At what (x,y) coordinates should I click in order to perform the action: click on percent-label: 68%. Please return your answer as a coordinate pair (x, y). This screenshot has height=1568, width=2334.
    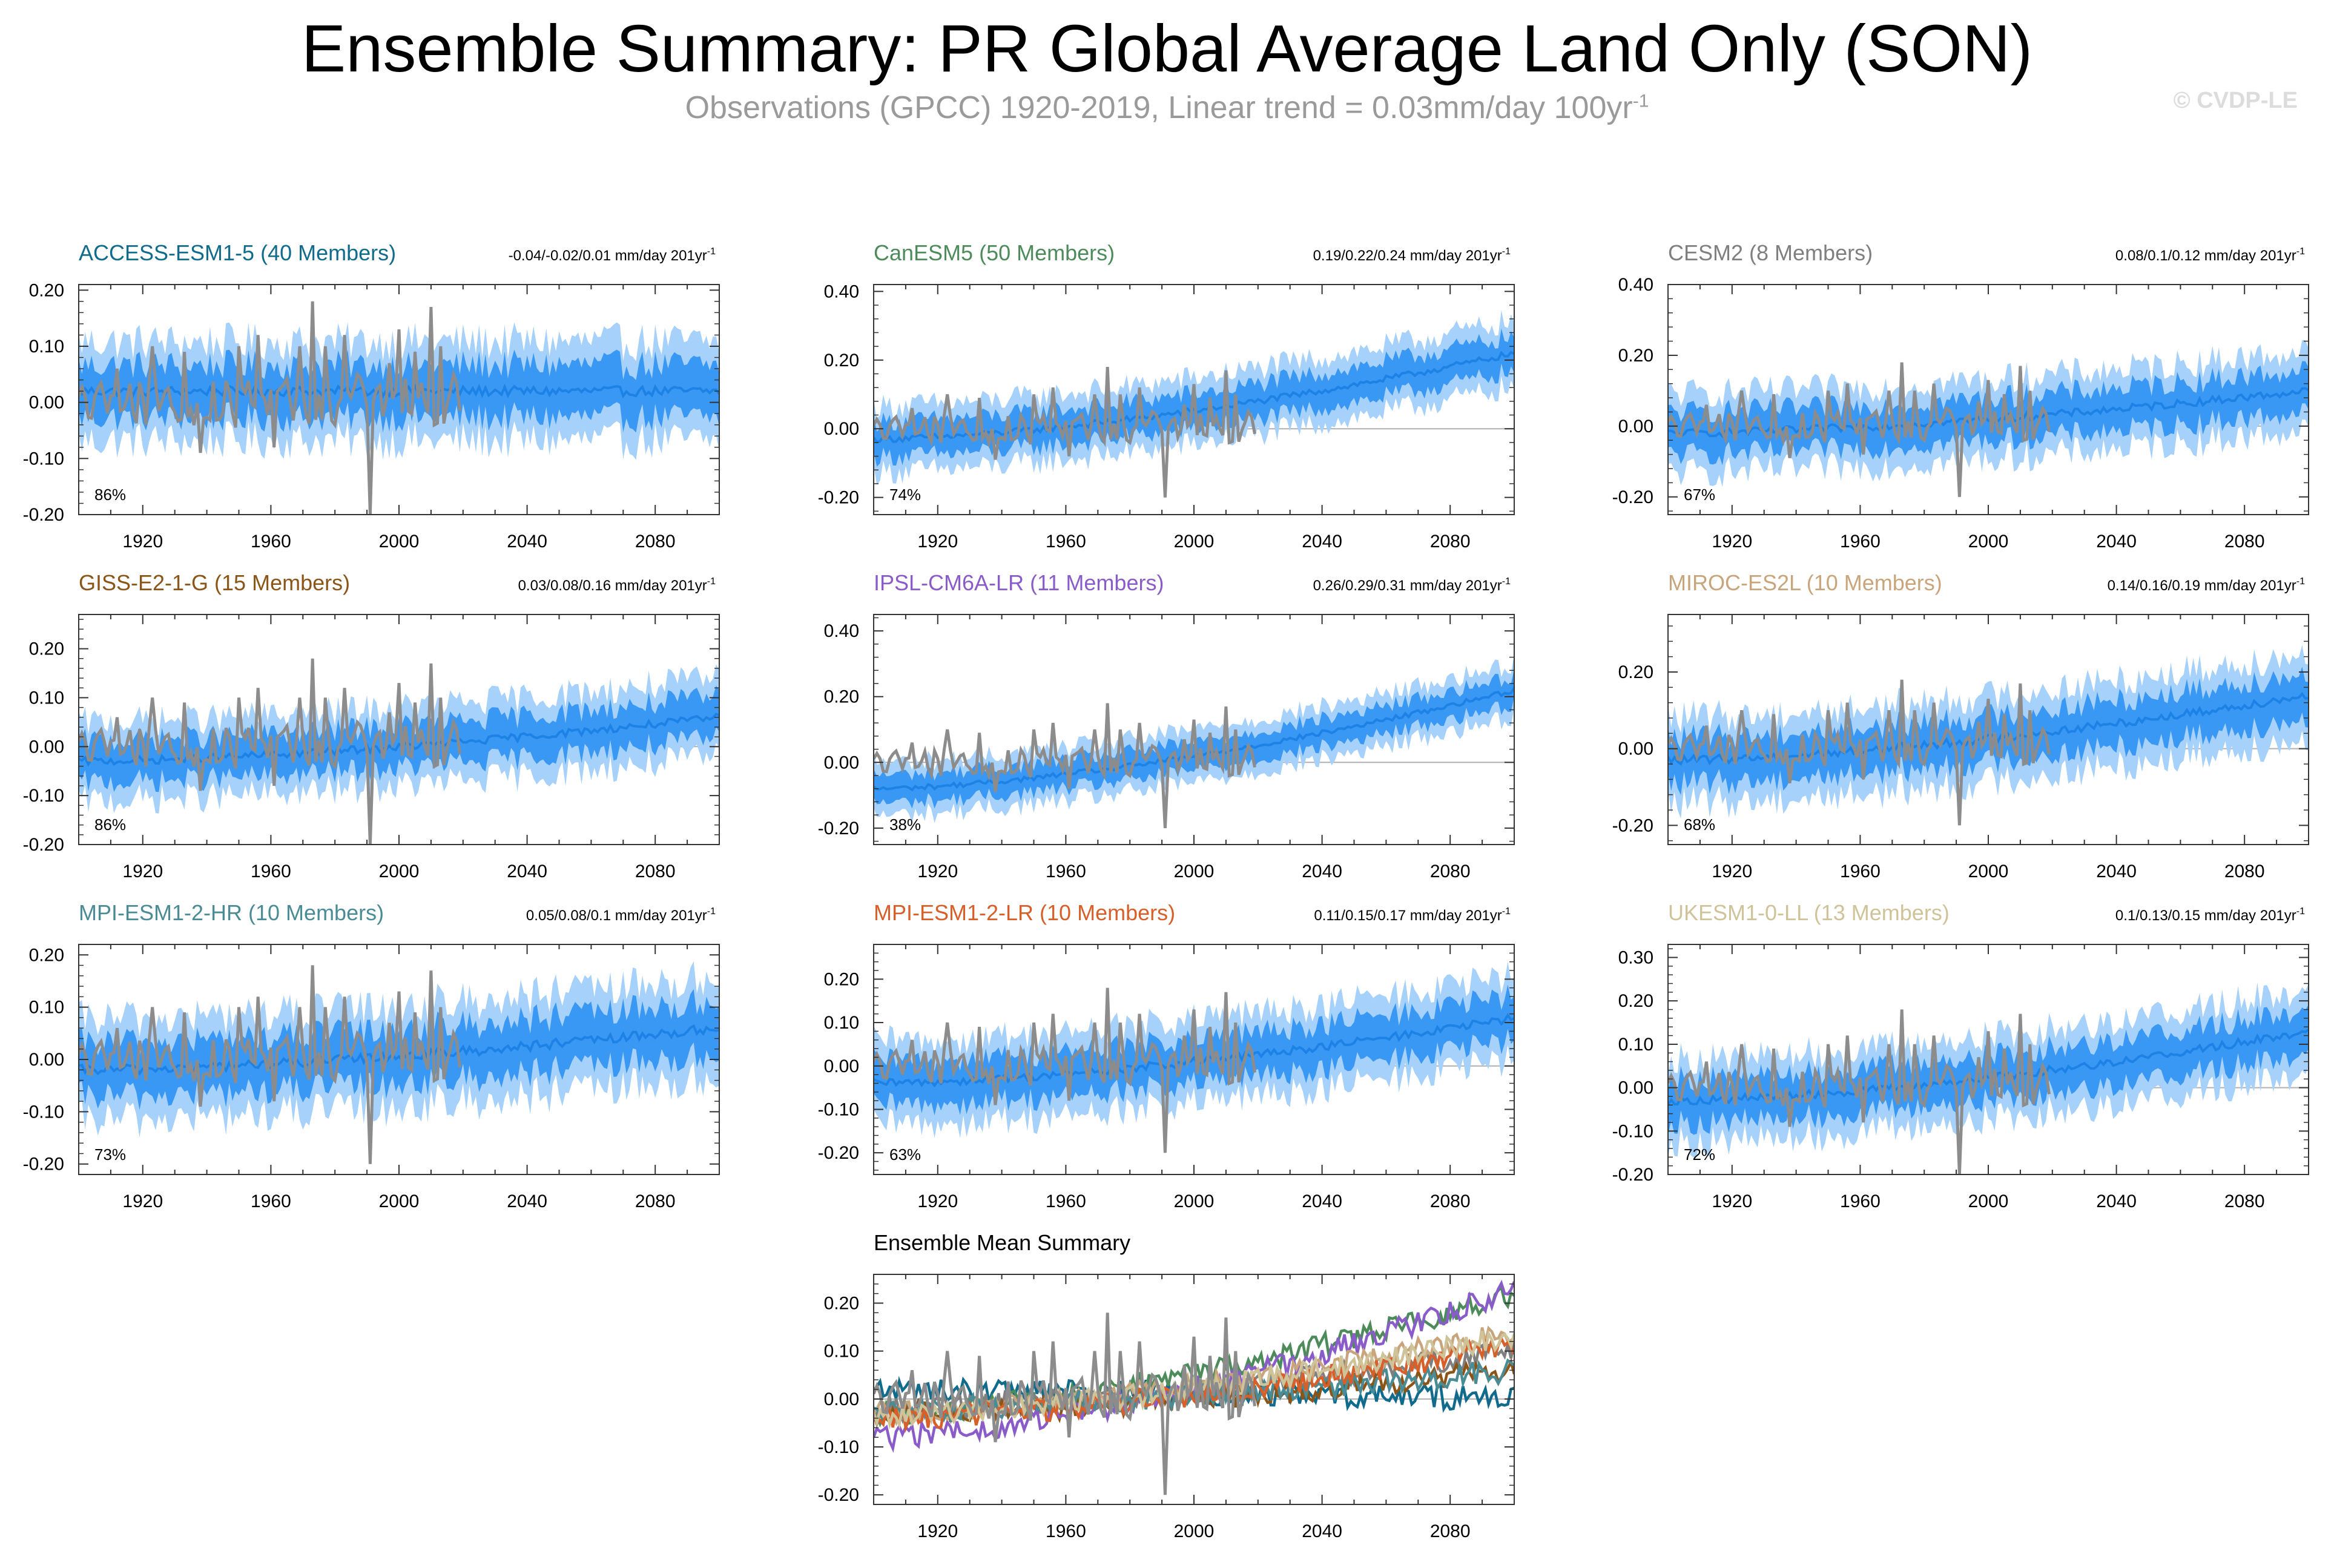
    Looking at the image, I should click on (1699, 824).